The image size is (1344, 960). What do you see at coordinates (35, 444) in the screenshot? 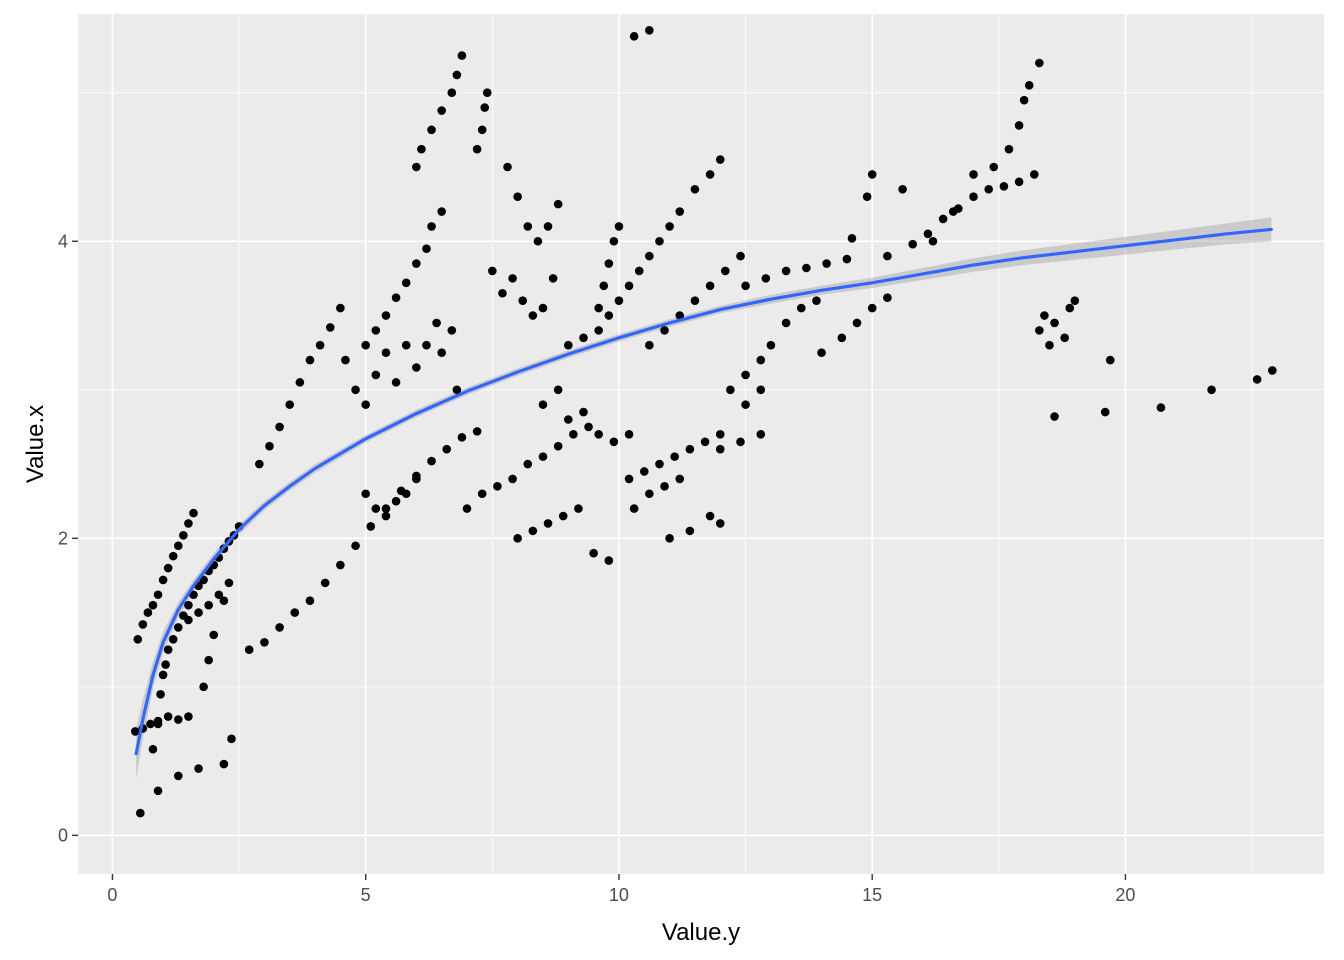
I see `y-axis-title: Value.x` at bounding box center [35, 444].